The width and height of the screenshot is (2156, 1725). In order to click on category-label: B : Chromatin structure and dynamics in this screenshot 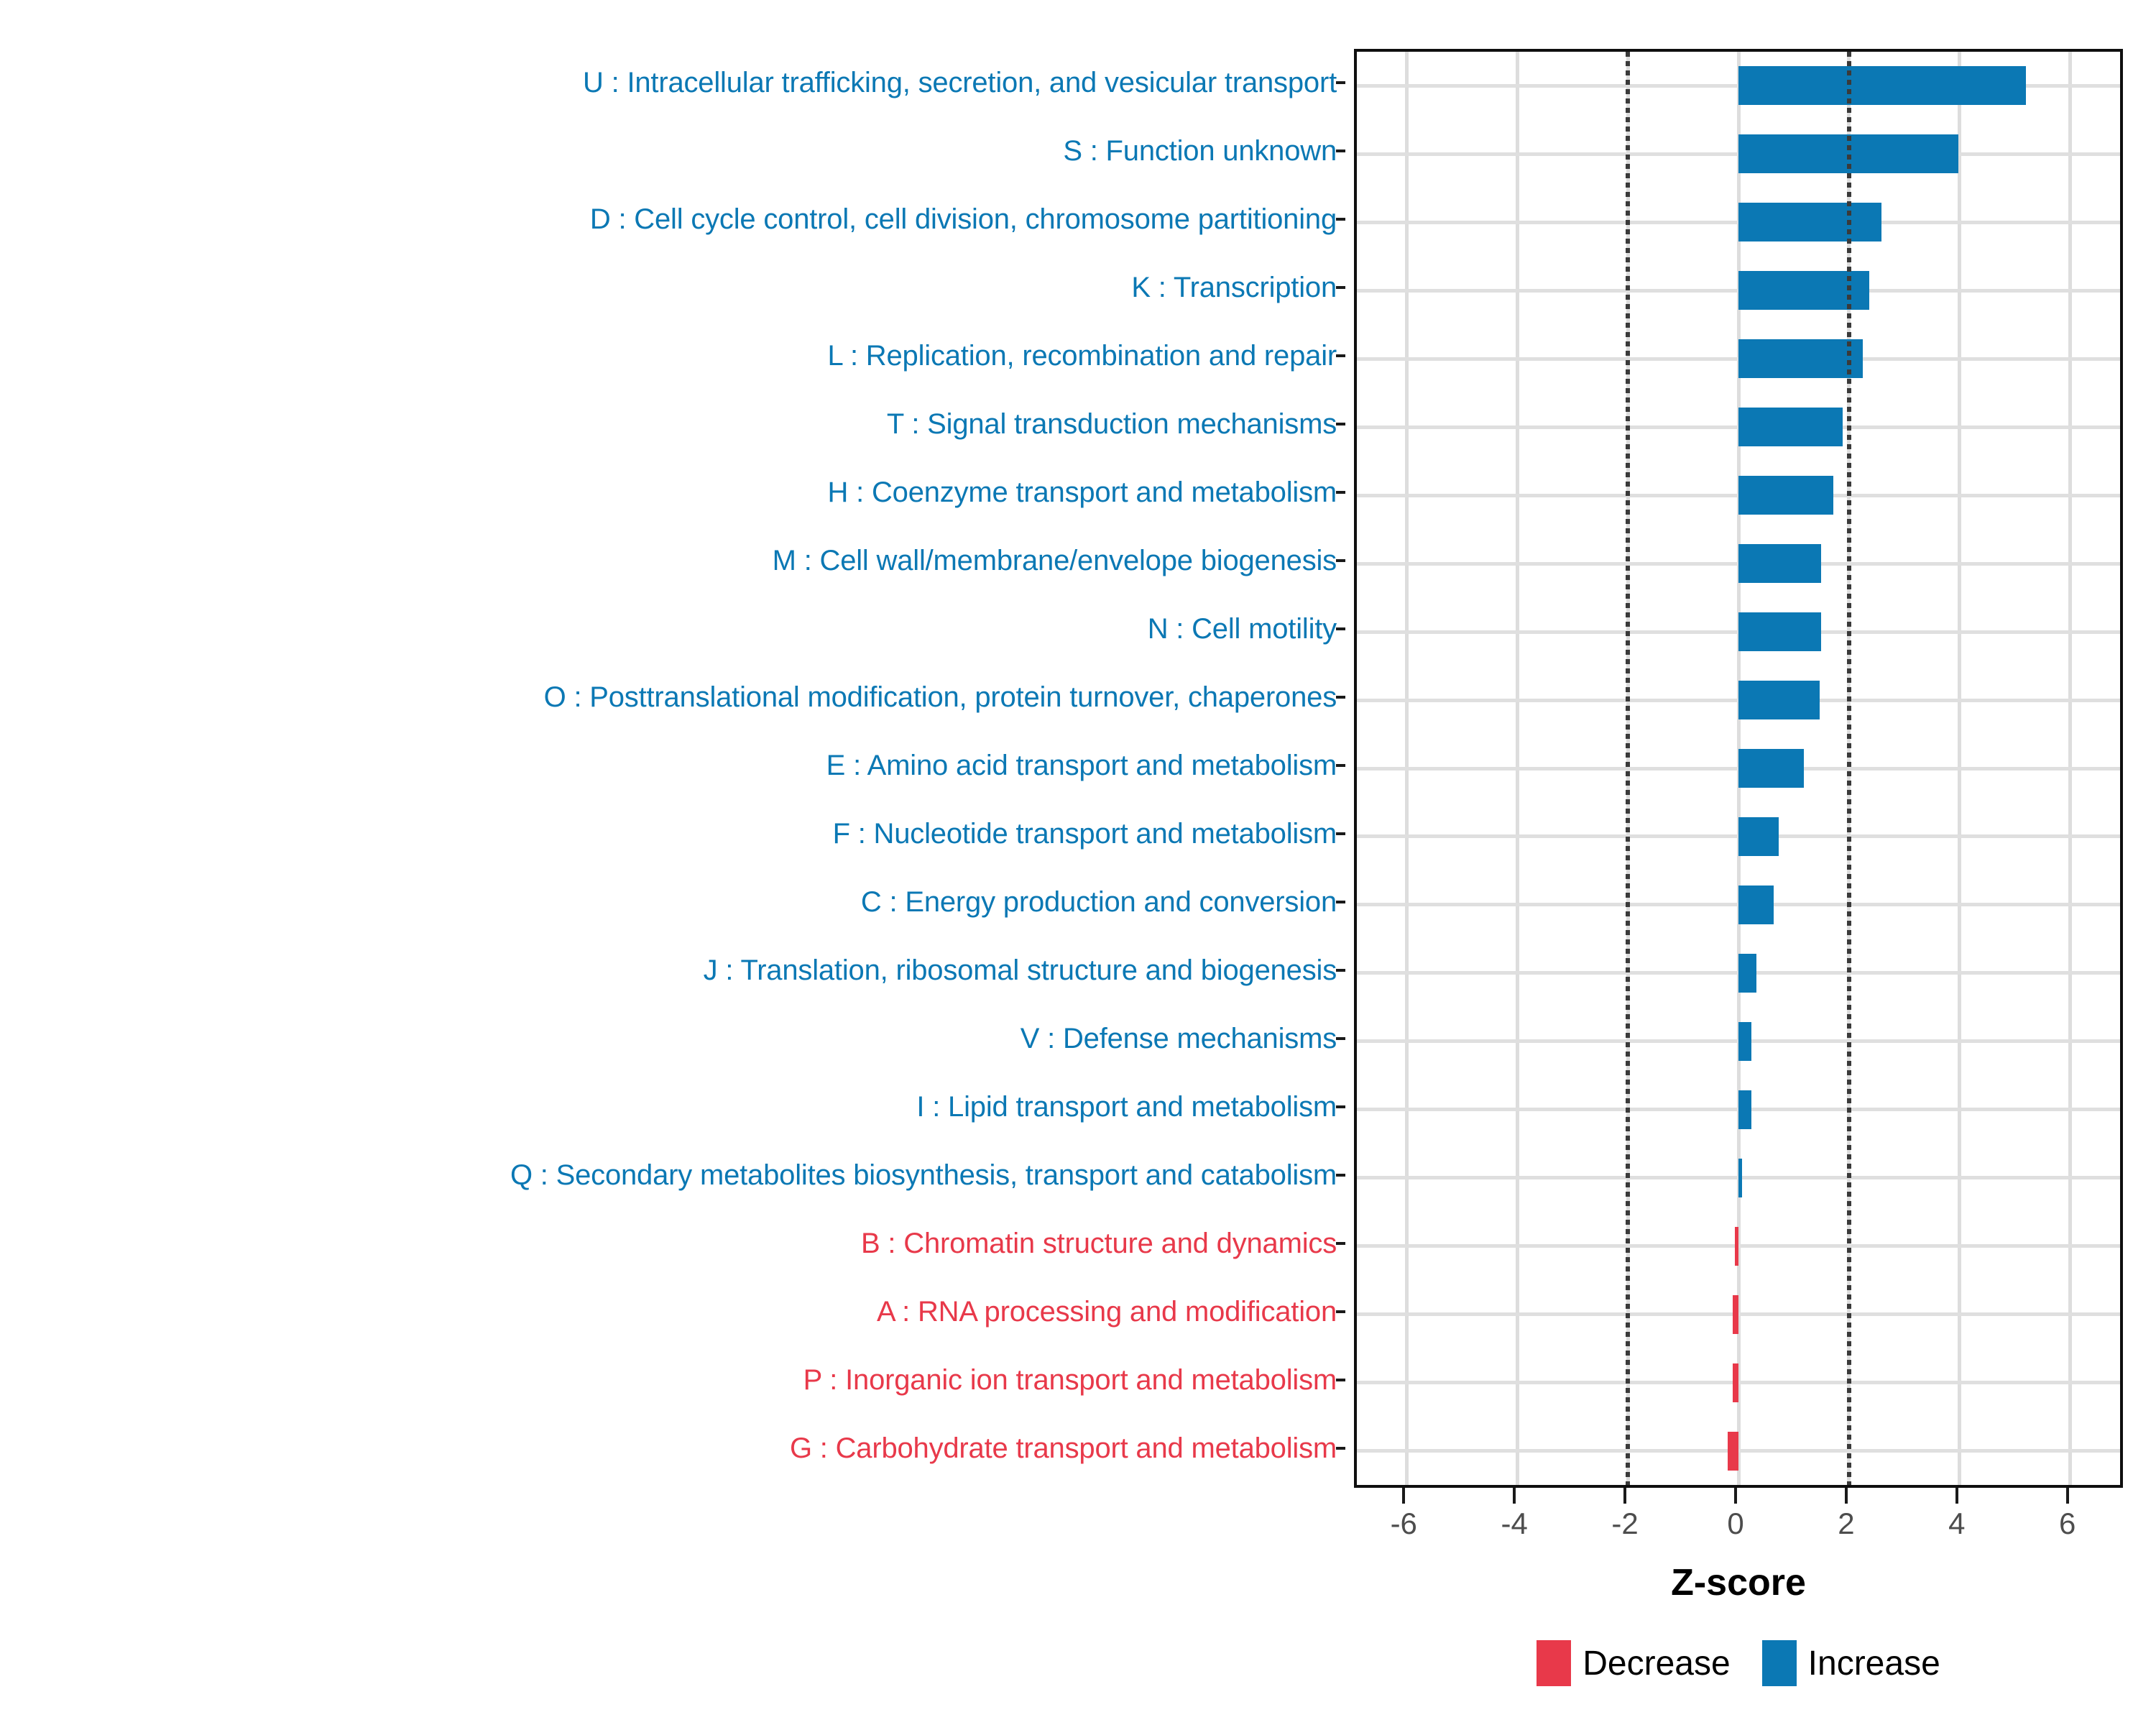, I will do `click(1099, 1243)`.